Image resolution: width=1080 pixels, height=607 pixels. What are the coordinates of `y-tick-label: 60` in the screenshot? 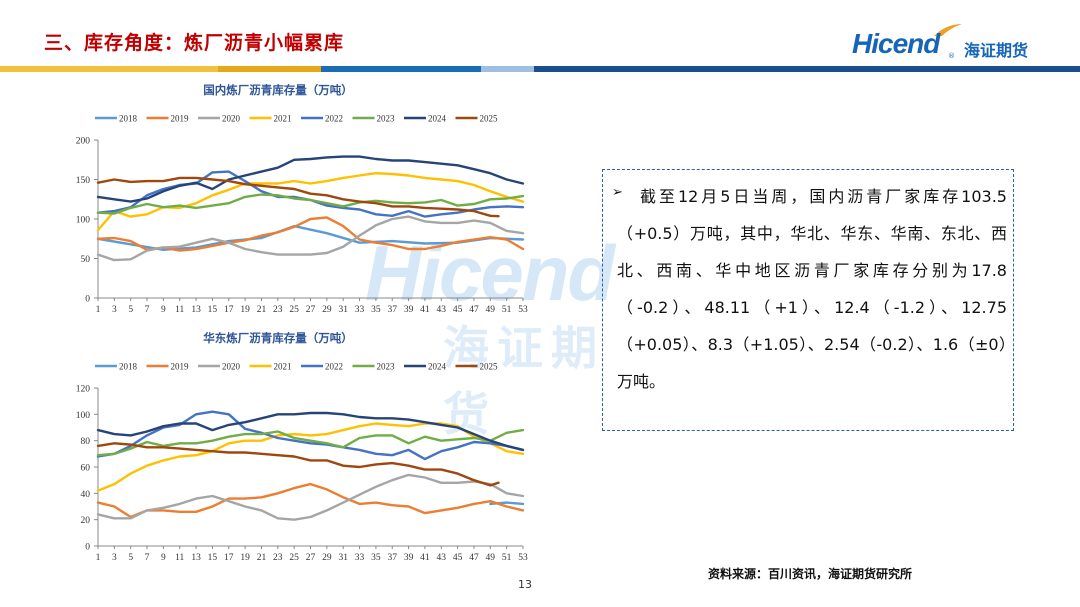 It's located at (86, 469).